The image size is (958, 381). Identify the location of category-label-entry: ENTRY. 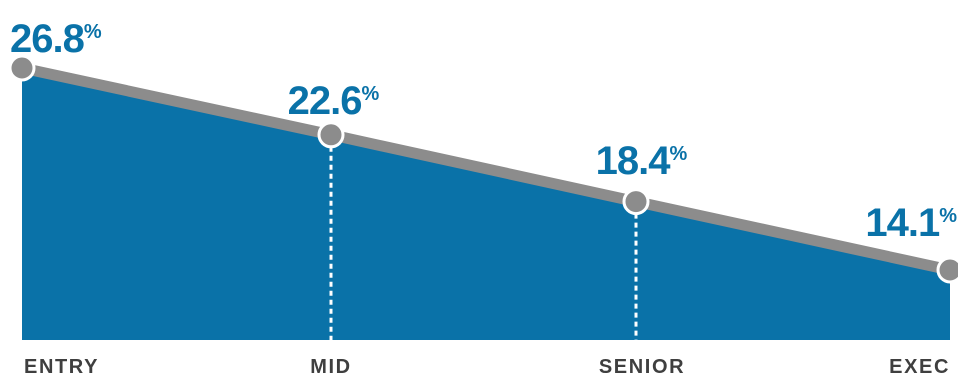
(61, 367).